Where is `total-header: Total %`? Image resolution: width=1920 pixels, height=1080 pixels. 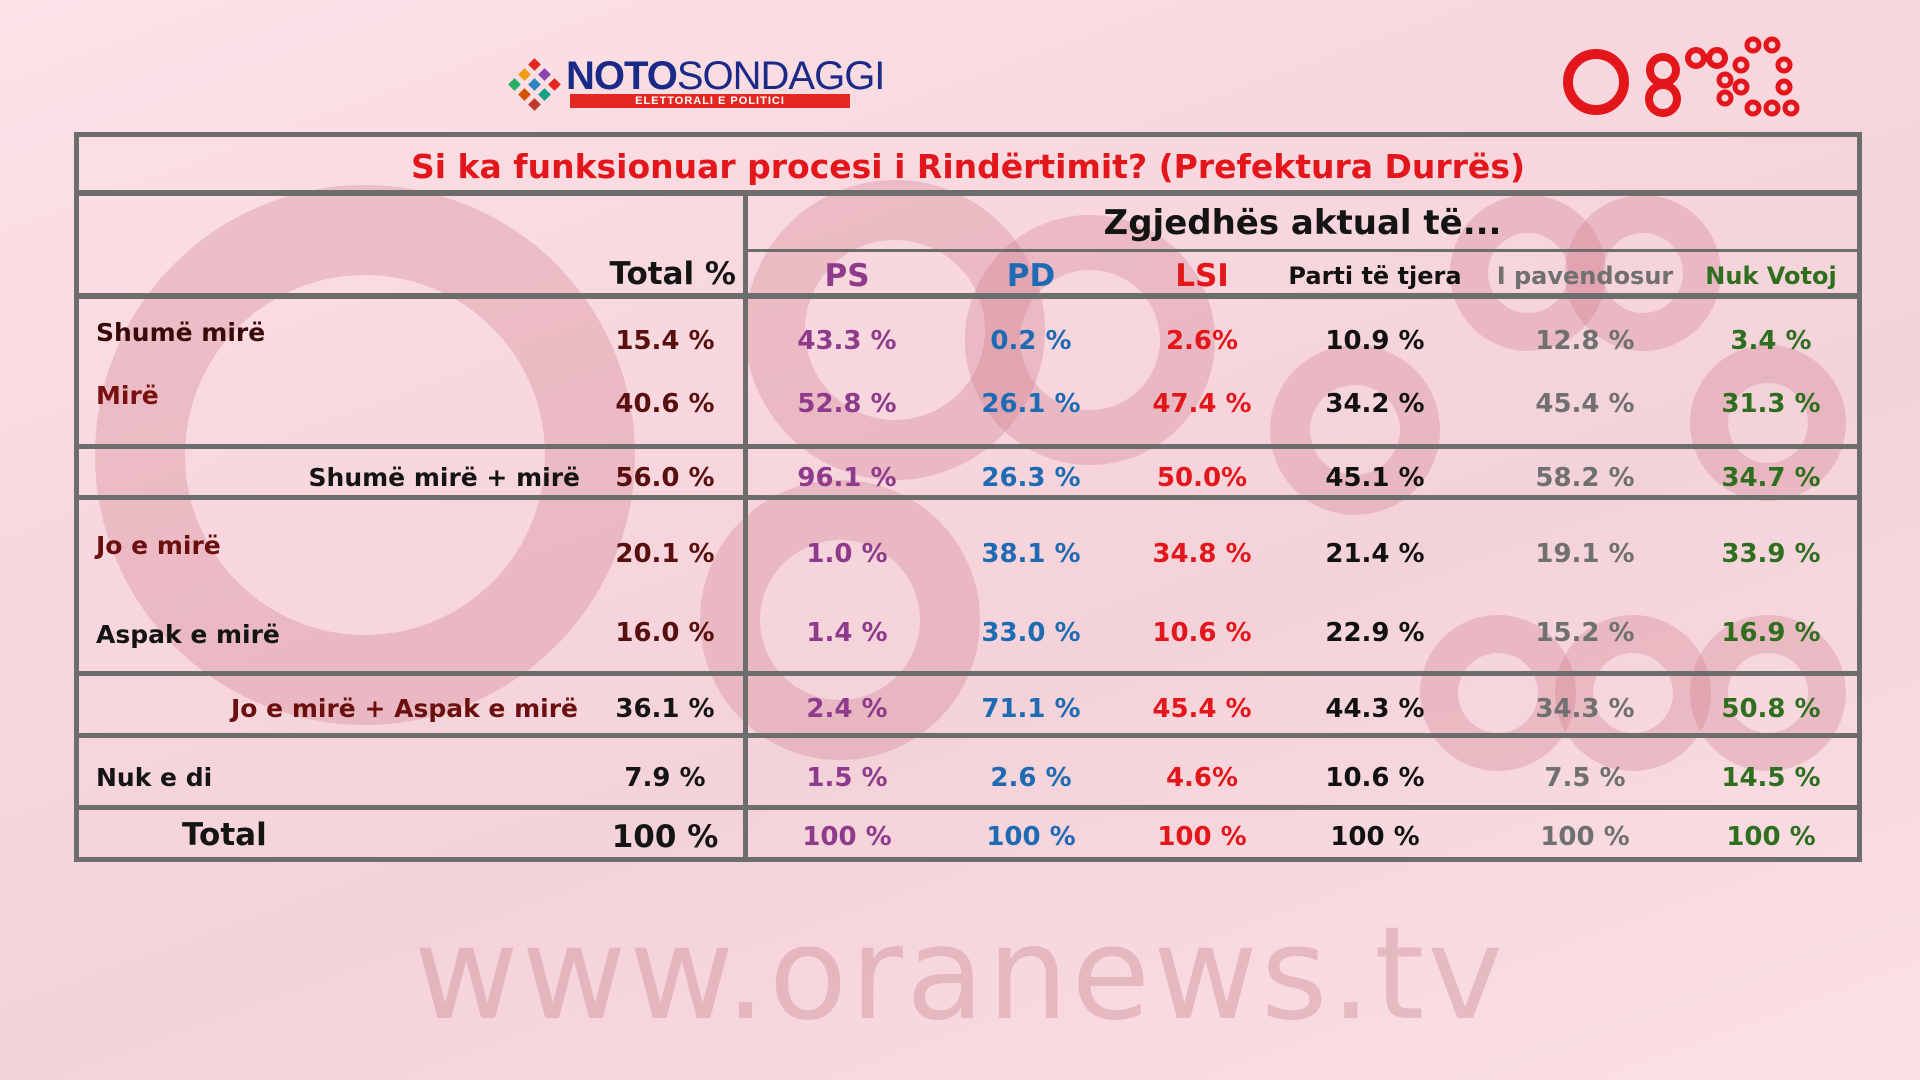 total-header: Total % is located at coordinates (672, 274).